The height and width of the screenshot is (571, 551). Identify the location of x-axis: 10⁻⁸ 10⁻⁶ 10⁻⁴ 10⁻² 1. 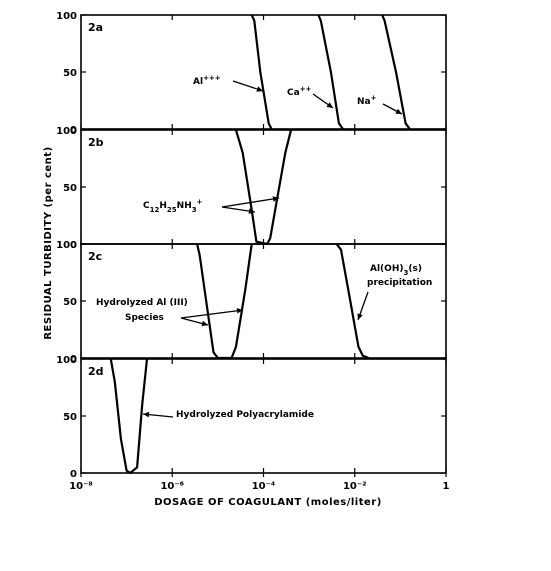
(259, 482).